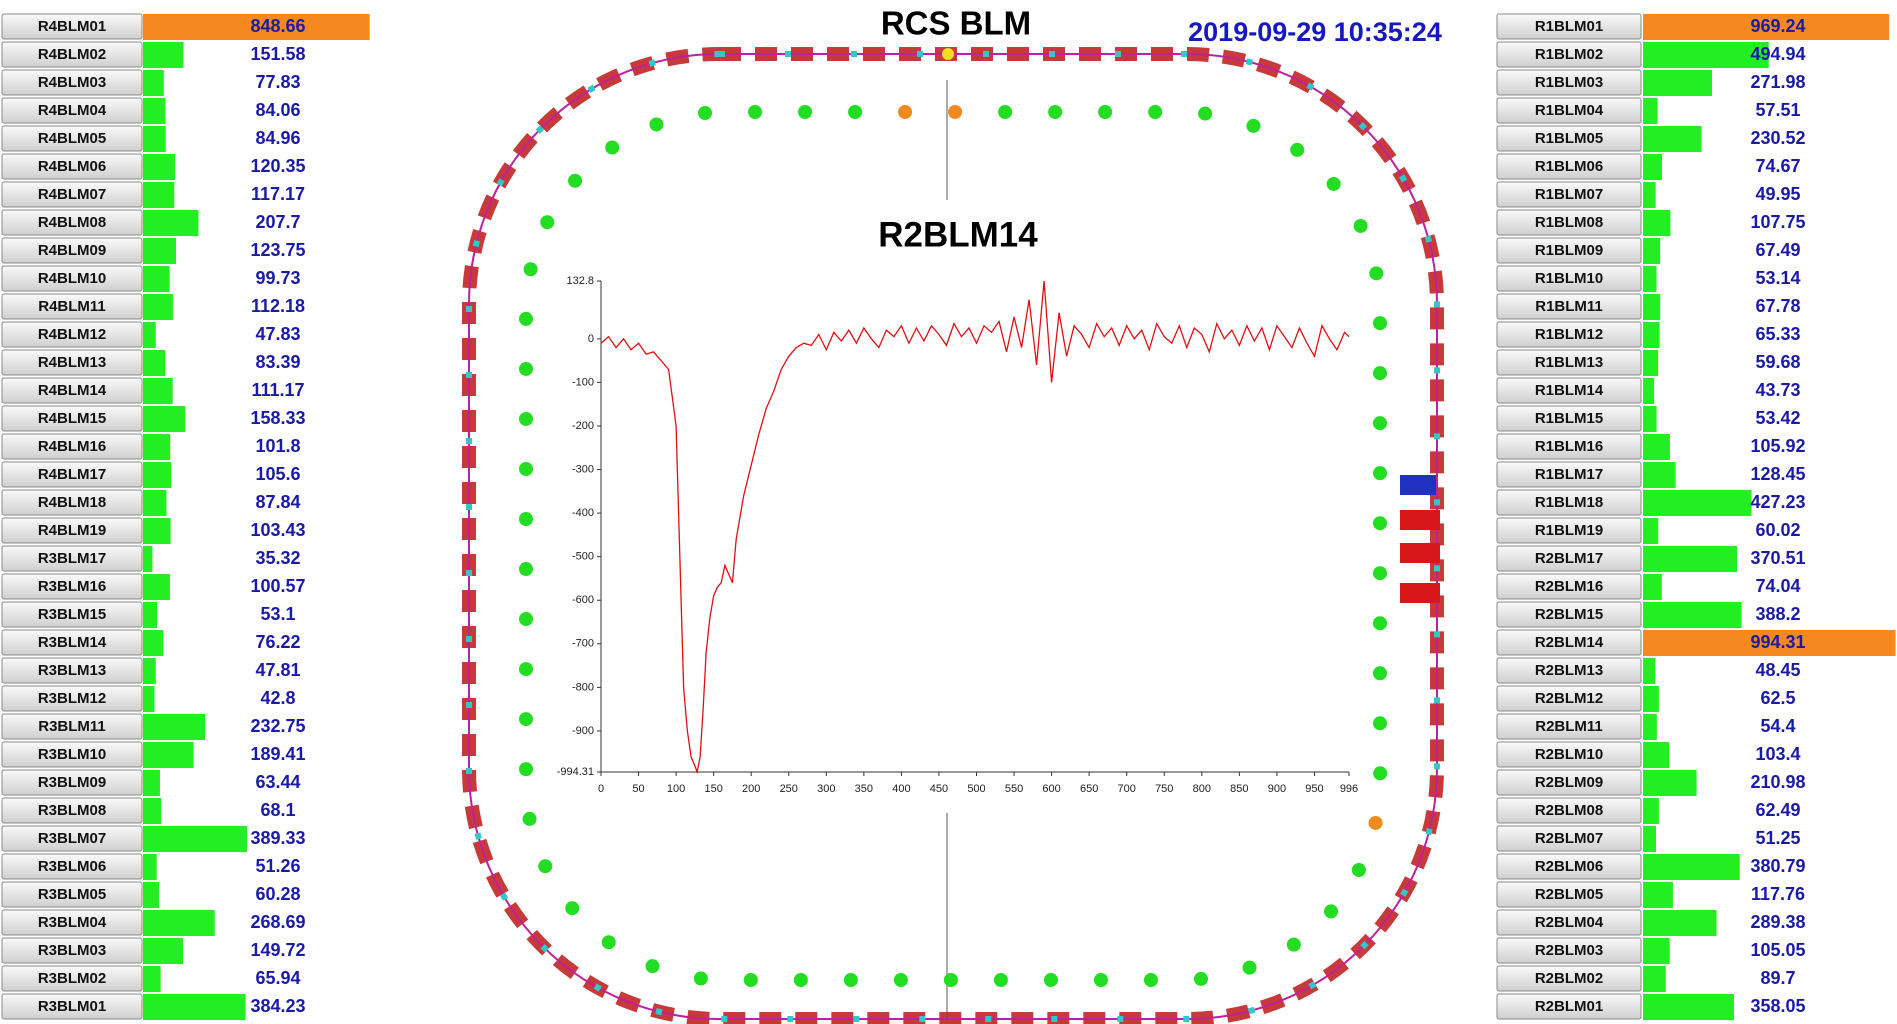 Image resolution: width=1897 pixels, height=1024 pixels. I want to click on blm-value: 60.02, so click(1777, 530).